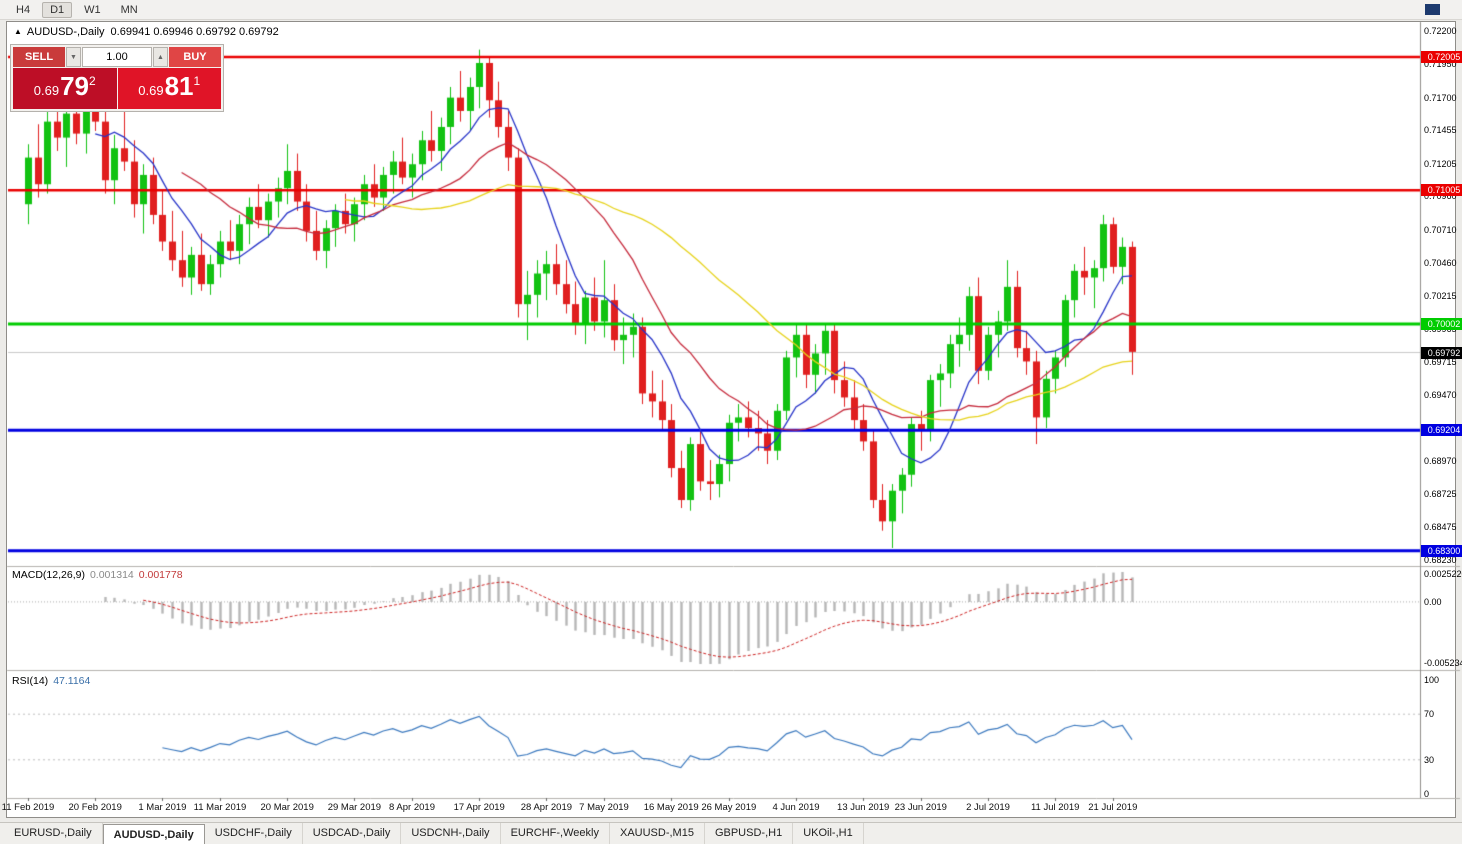  What do you see at coordinates (129, 9) in the screenshot?
I see `period-button-mn: MN` at bounding box center [129, 9].